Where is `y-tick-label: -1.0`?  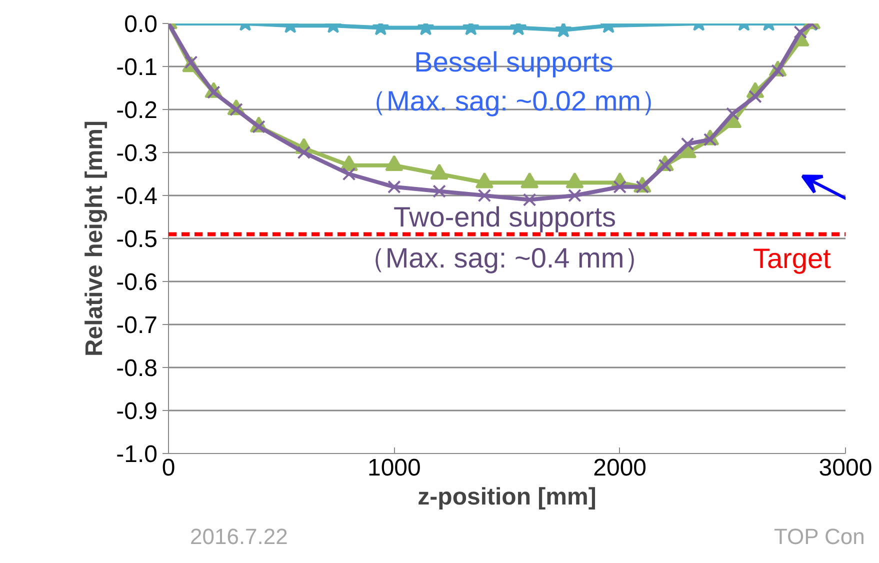 y-tick-label: -1.0 is located at coordinates (137, 454).